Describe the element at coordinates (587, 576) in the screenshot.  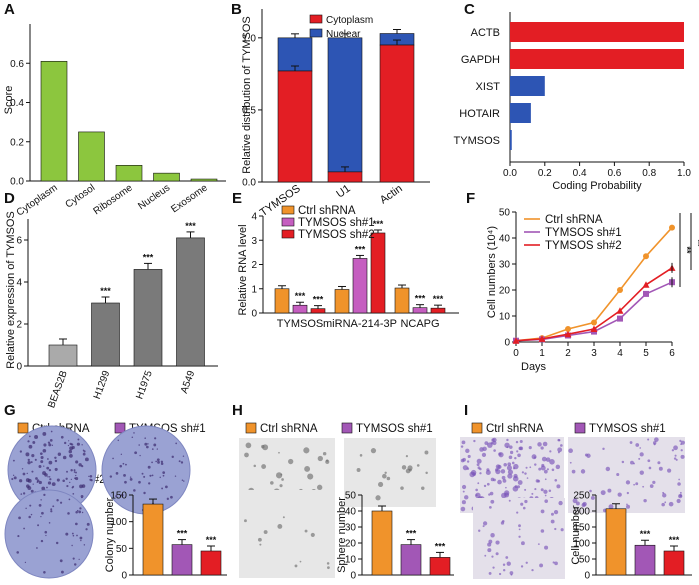
I see `y-tick-label-I-0: 0` at that location.